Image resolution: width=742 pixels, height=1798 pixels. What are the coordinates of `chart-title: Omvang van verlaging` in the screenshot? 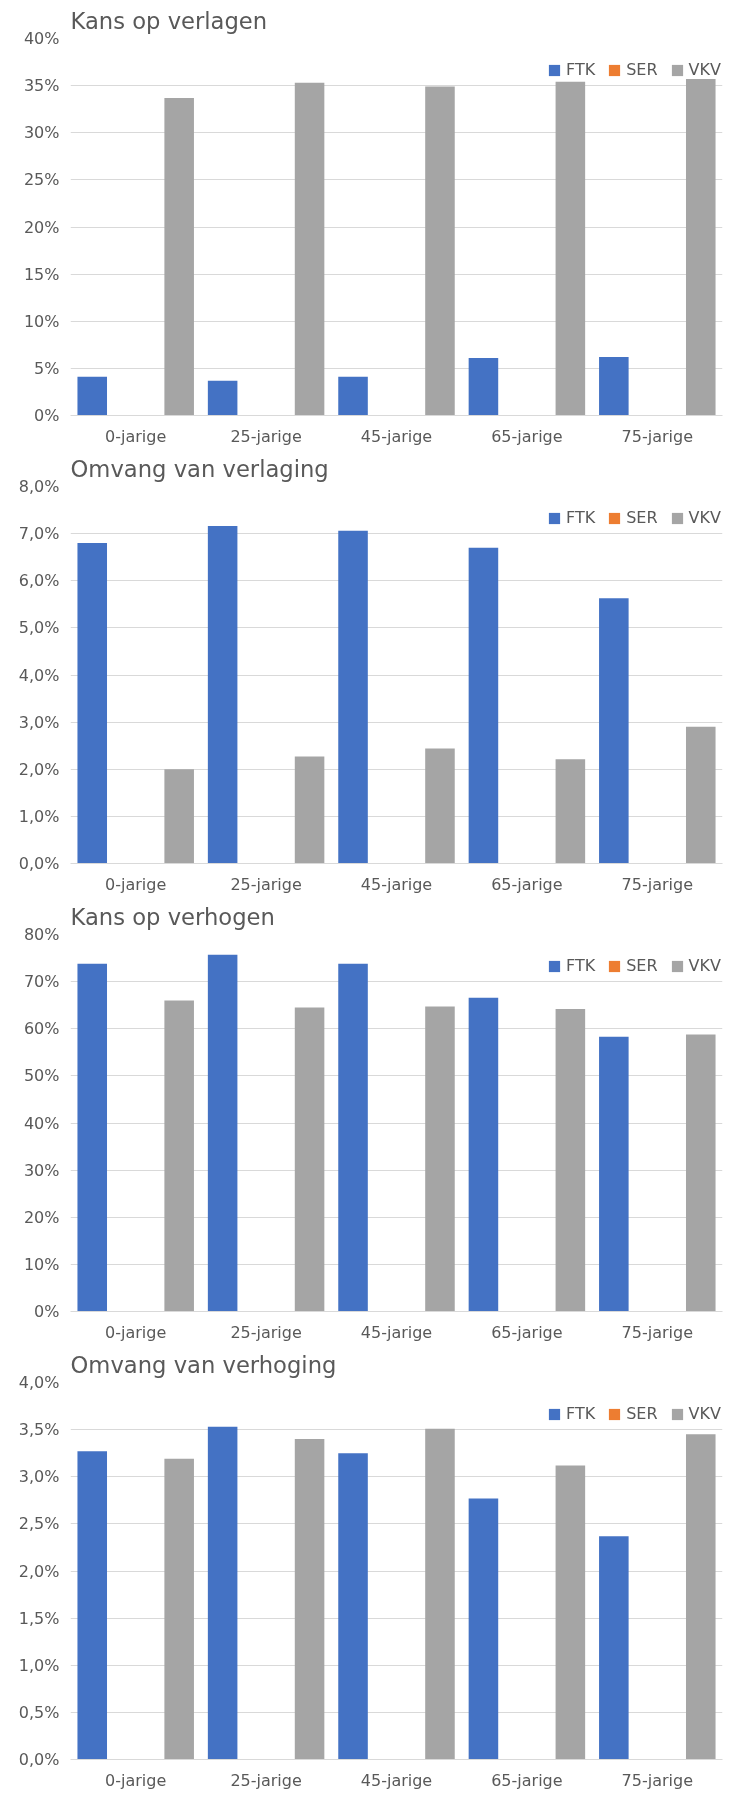 It's located at (199, 468).